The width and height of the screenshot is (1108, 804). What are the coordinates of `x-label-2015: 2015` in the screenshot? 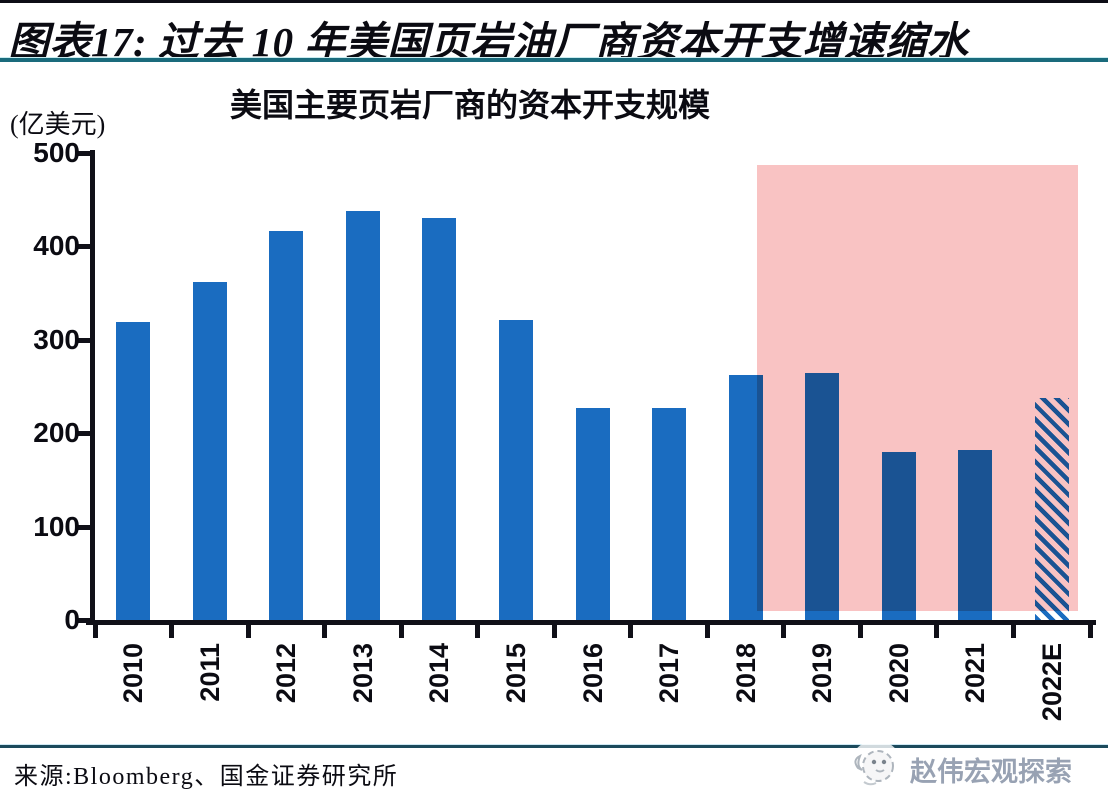 It's located at (515, 673).